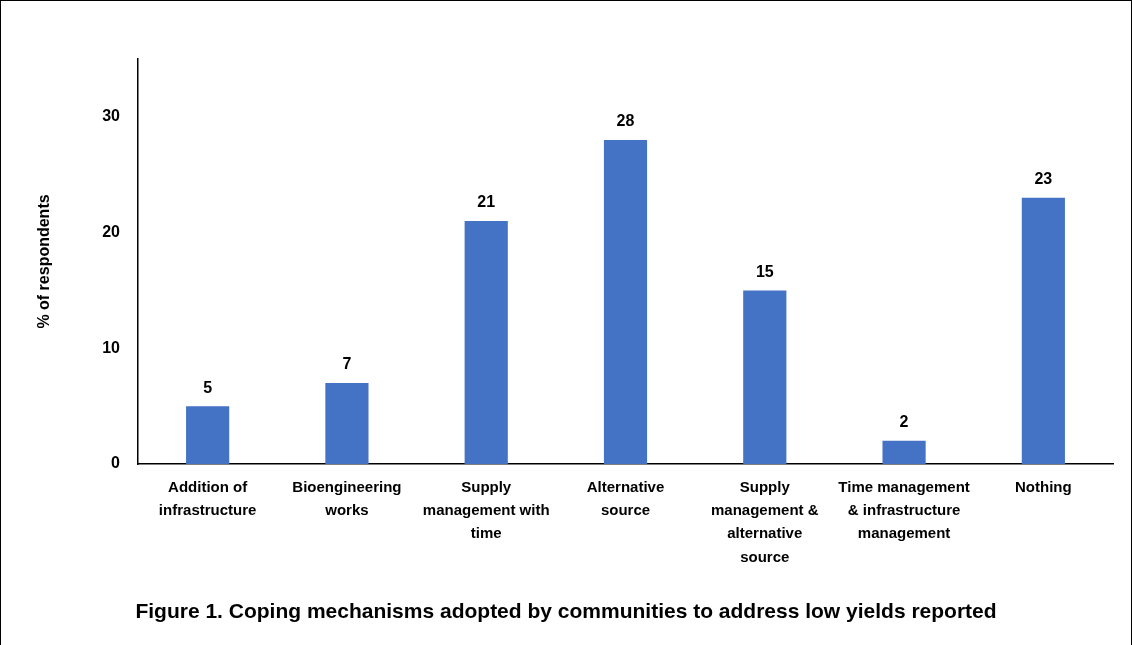 The height and width of the screenshot is (645, 1132). I want to click on x-tick-label: Nothing, so click(1043, 486).